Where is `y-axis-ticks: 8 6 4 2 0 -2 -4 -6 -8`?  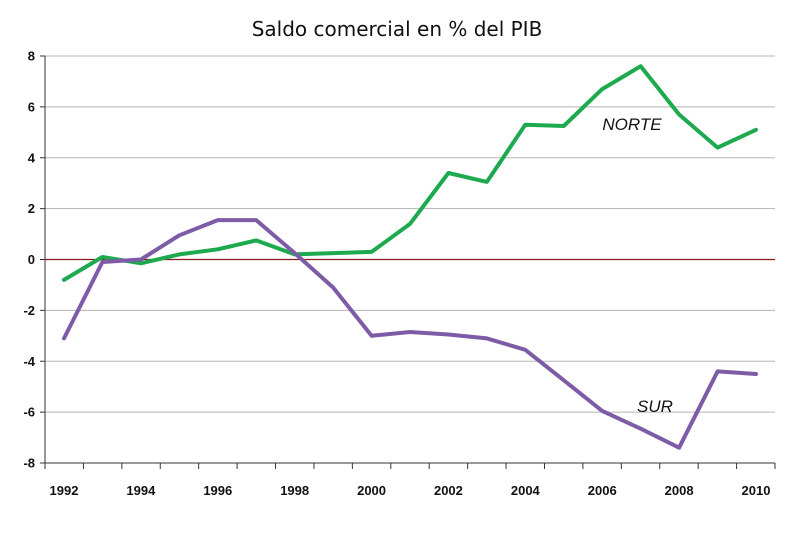
y-axis-ticks: 8 6 4 2 0 -2 -4 -6 -8 is located at coordinates (34, 260).